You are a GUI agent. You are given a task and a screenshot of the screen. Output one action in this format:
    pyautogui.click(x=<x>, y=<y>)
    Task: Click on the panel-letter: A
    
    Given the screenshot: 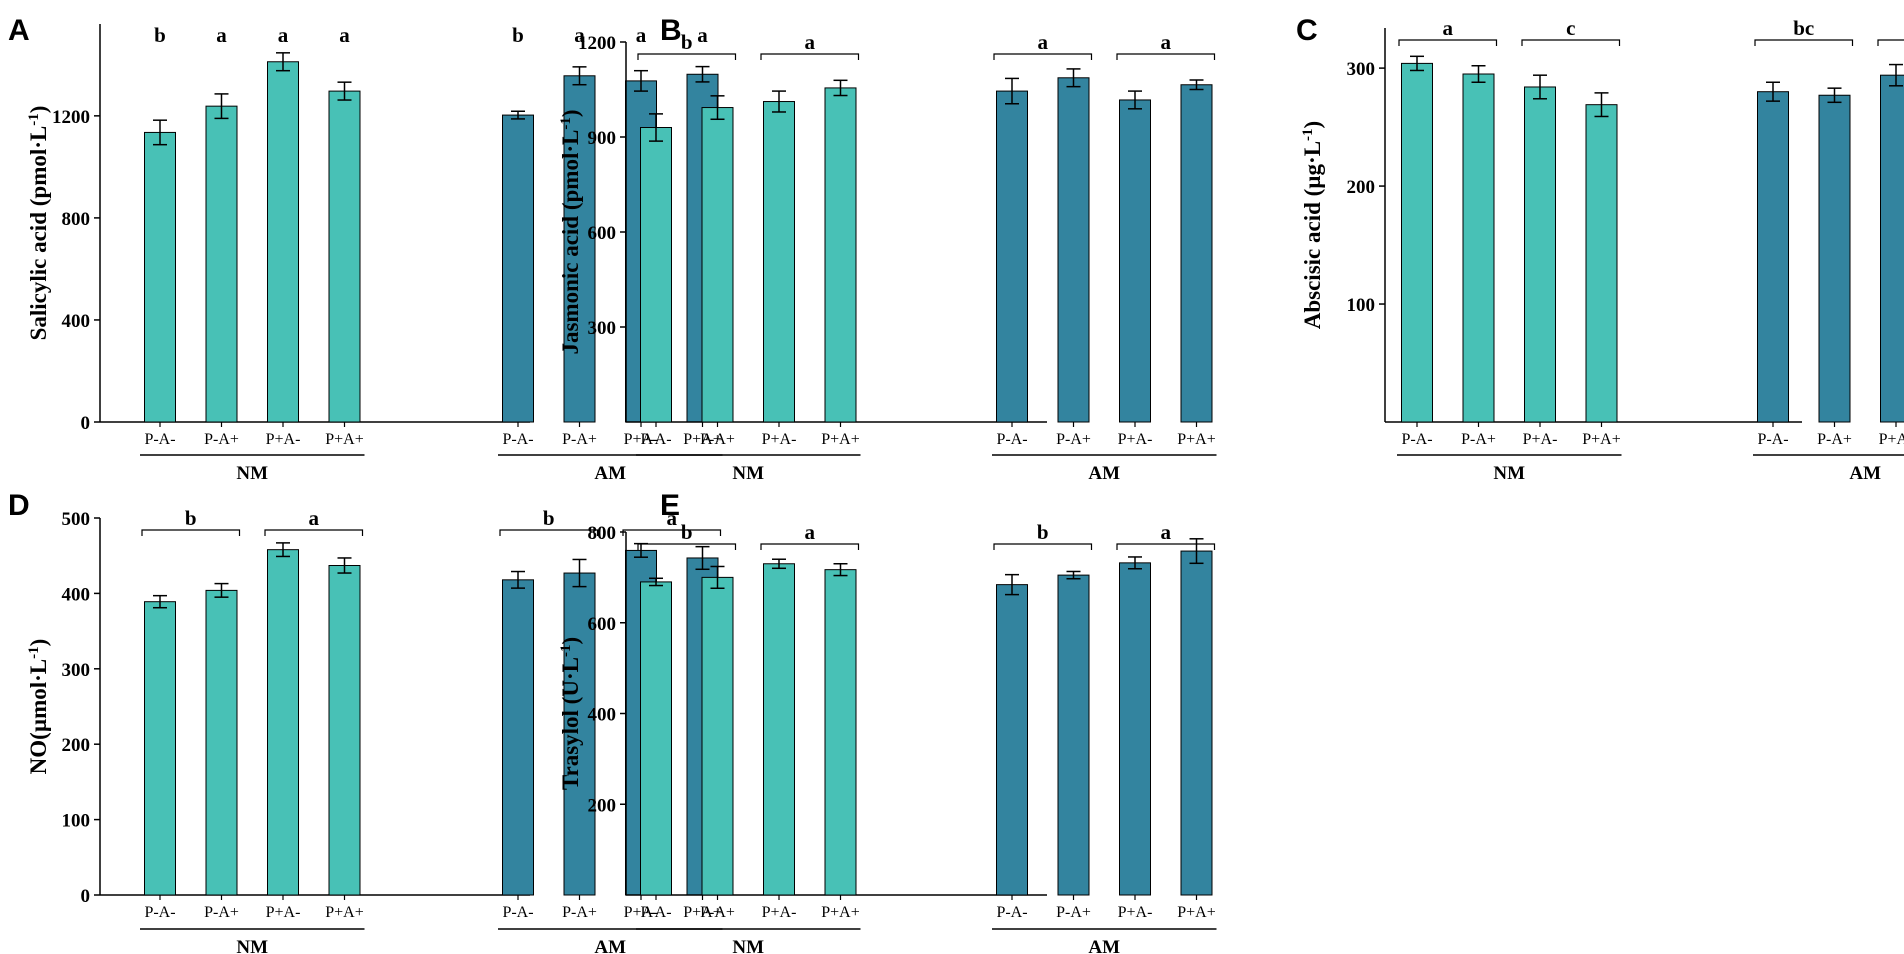 What is the action you would take?
    pyautogui.click(x=19, y=30)
    